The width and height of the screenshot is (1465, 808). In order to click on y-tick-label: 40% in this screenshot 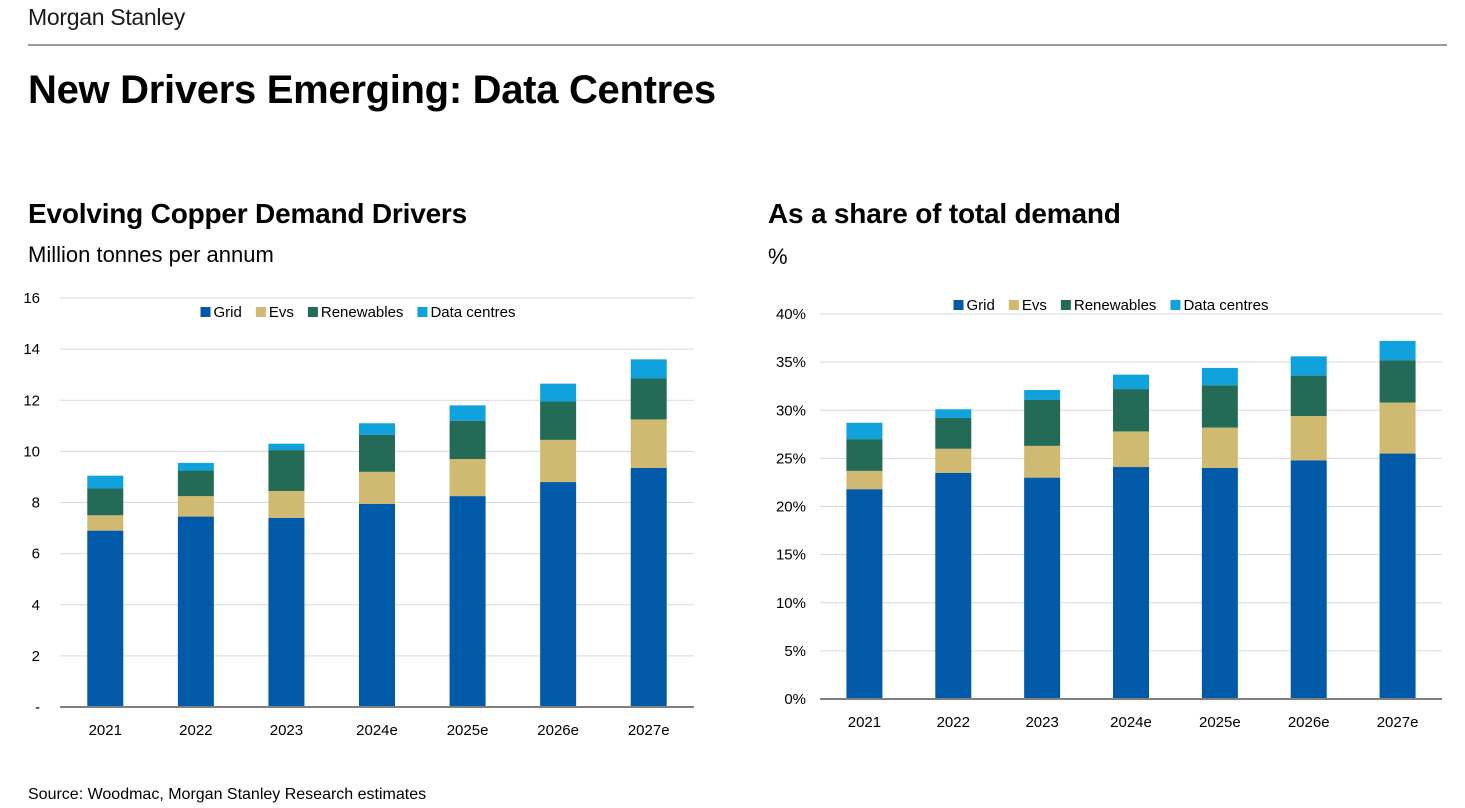, I will do `click(791, 314)`.